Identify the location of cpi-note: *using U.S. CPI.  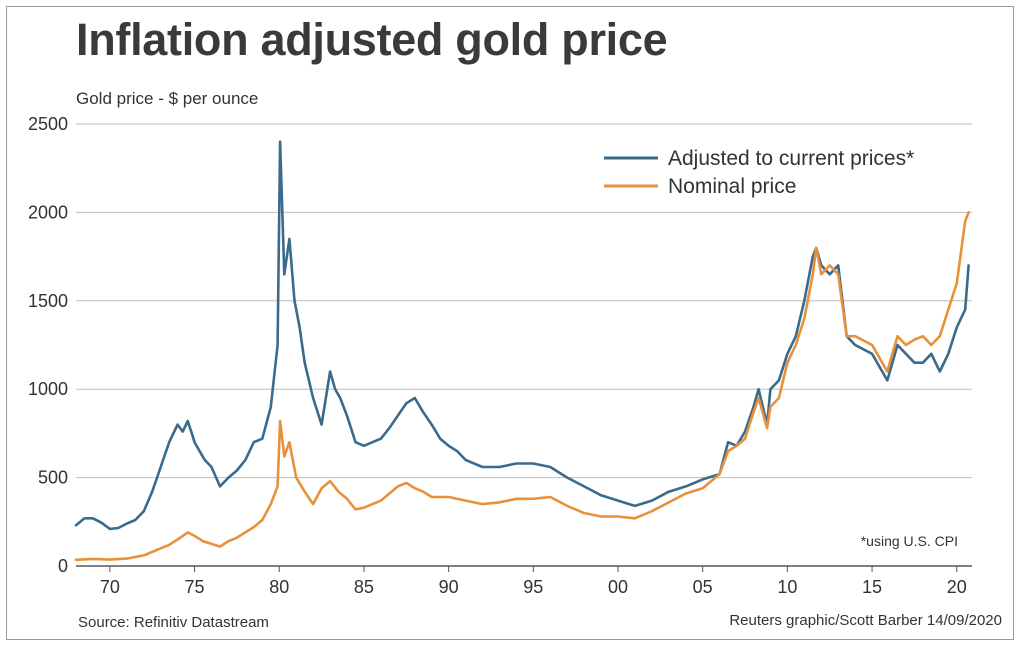
(909, 541).